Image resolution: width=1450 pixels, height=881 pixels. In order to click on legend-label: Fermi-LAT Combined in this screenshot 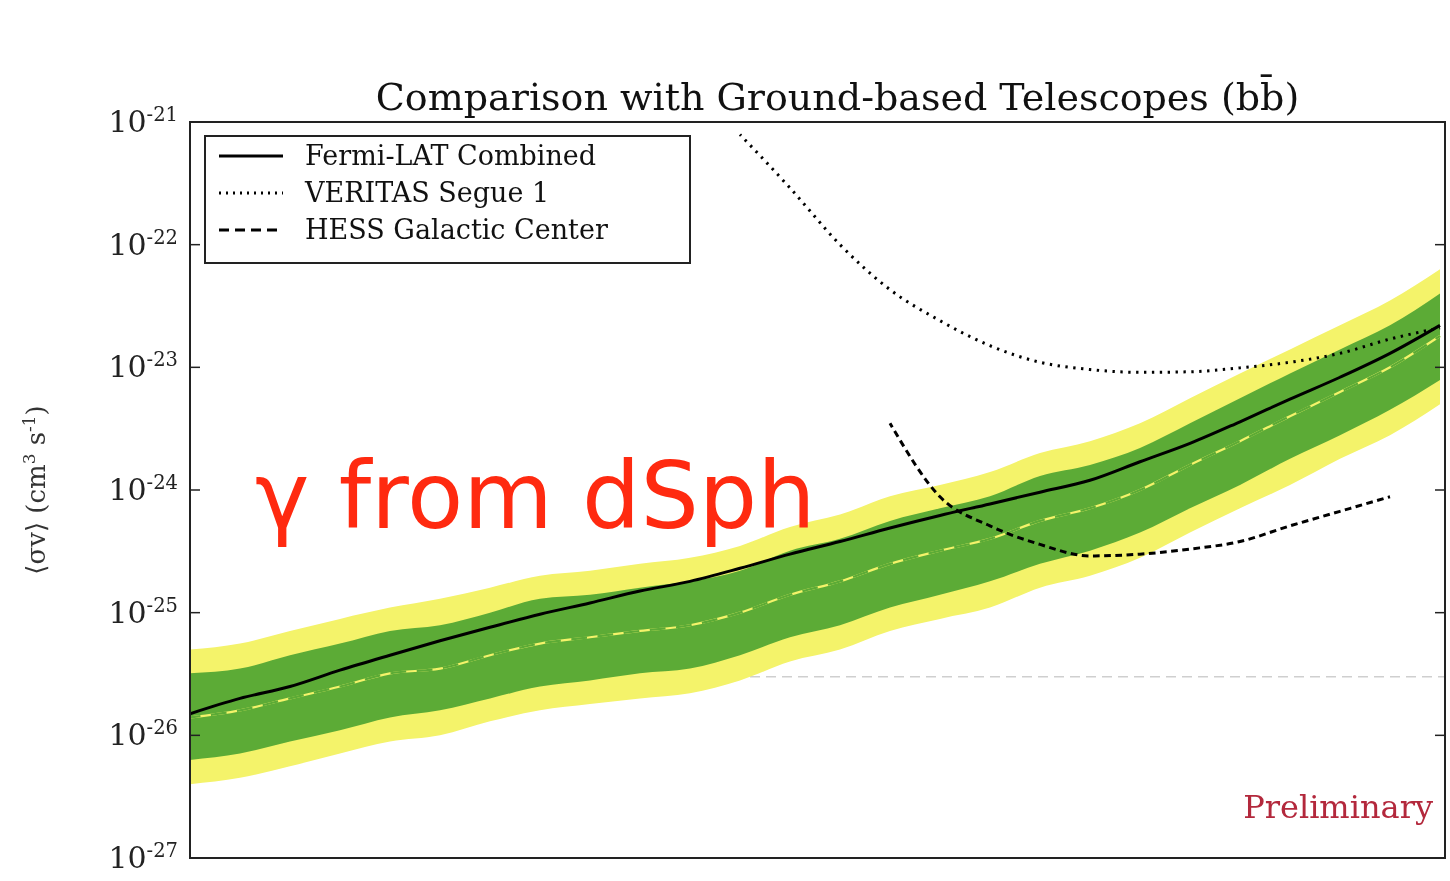, I will do `click(451, 155)`.